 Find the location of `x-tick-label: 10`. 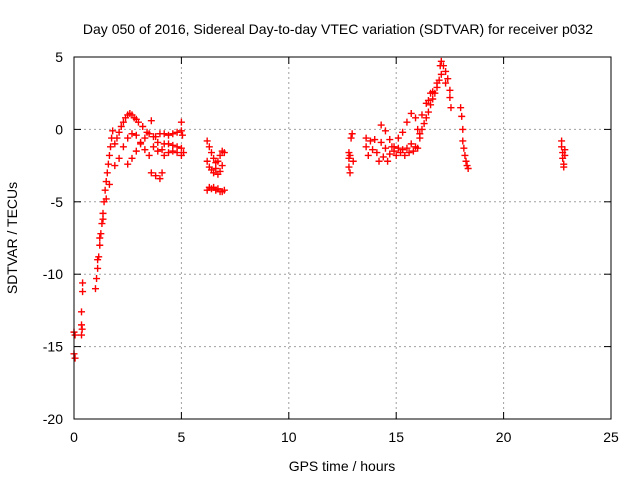

x-tick-label: 10 is located at coordinates (289, 437).